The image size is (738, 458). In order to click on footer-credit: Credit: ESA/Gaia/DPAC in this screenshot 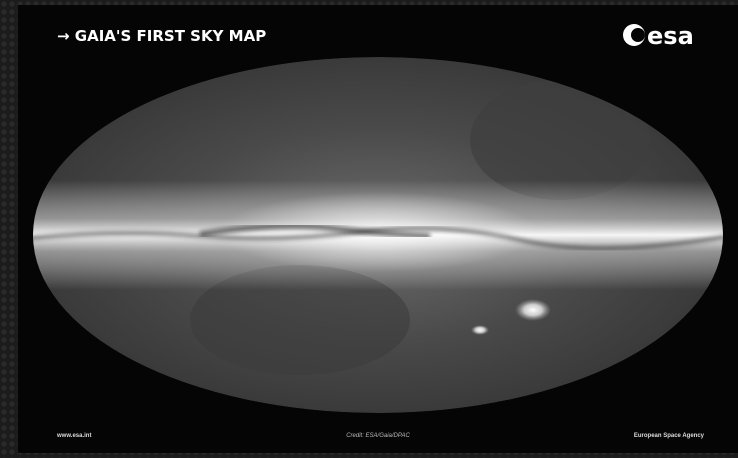, I will do `click(378, 436)`.